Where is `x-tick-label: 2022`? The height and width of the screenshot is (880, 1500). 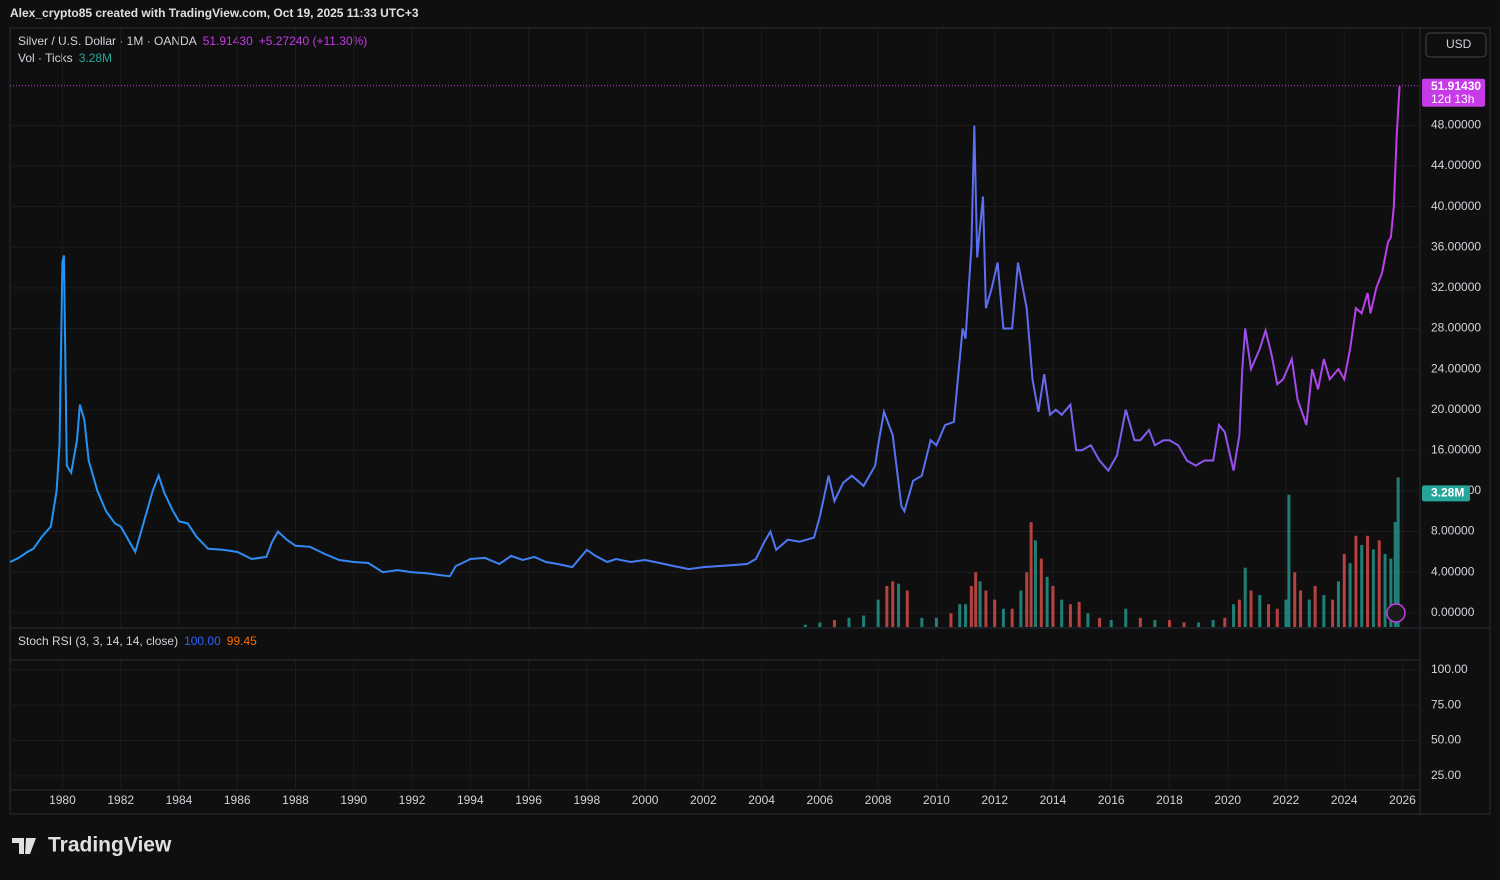
x-tick-label: 2022 is located at coordinates (1286, 800).